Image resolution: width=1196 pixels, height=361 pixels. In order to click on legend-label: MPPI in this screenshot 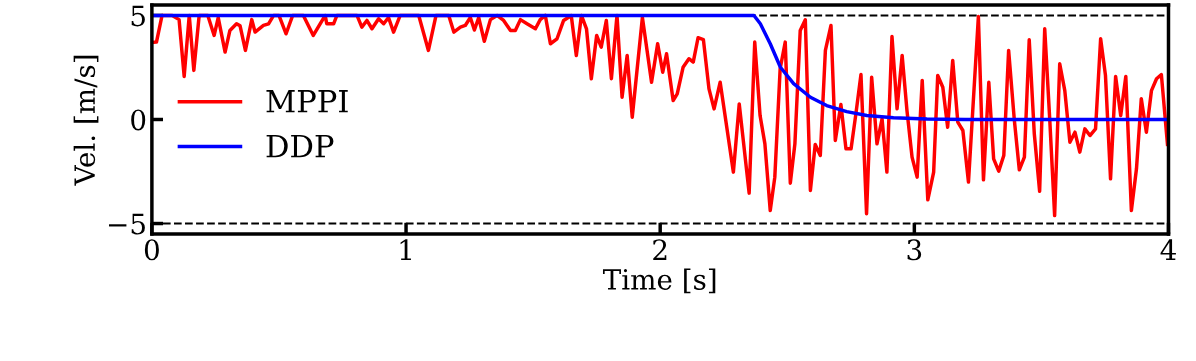, I will do `click(307, 101)`.